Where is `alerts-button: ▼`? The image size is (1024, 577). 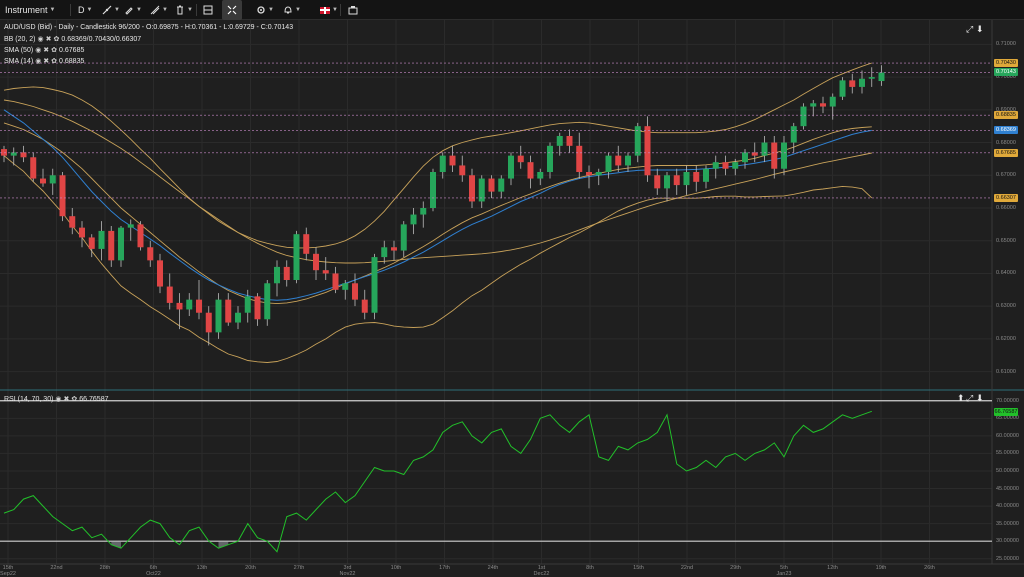
alerts-button: ▼ is located at coordinates (292, 10).